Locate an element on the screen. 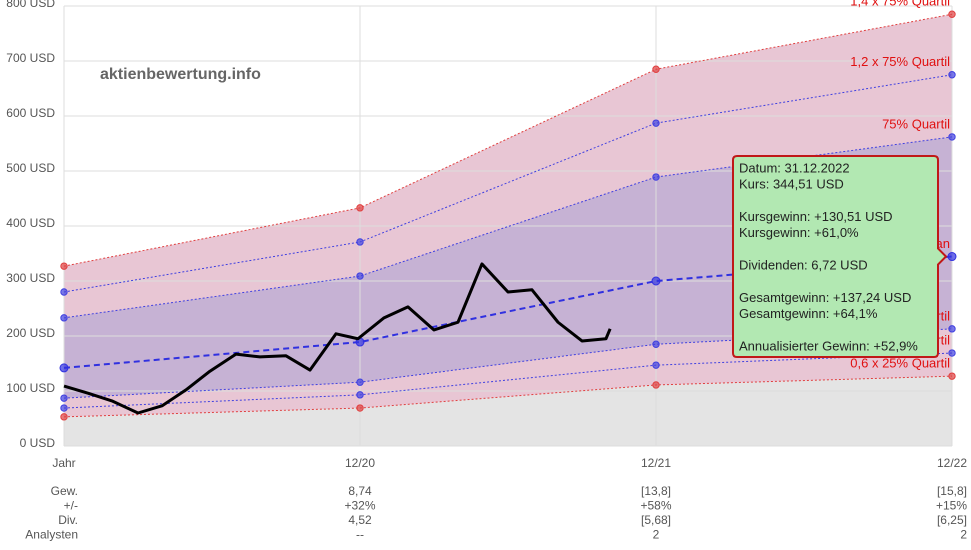 The image size is (971, 550). x-tick-label: 12/20 is located at coordinates (360, 463).